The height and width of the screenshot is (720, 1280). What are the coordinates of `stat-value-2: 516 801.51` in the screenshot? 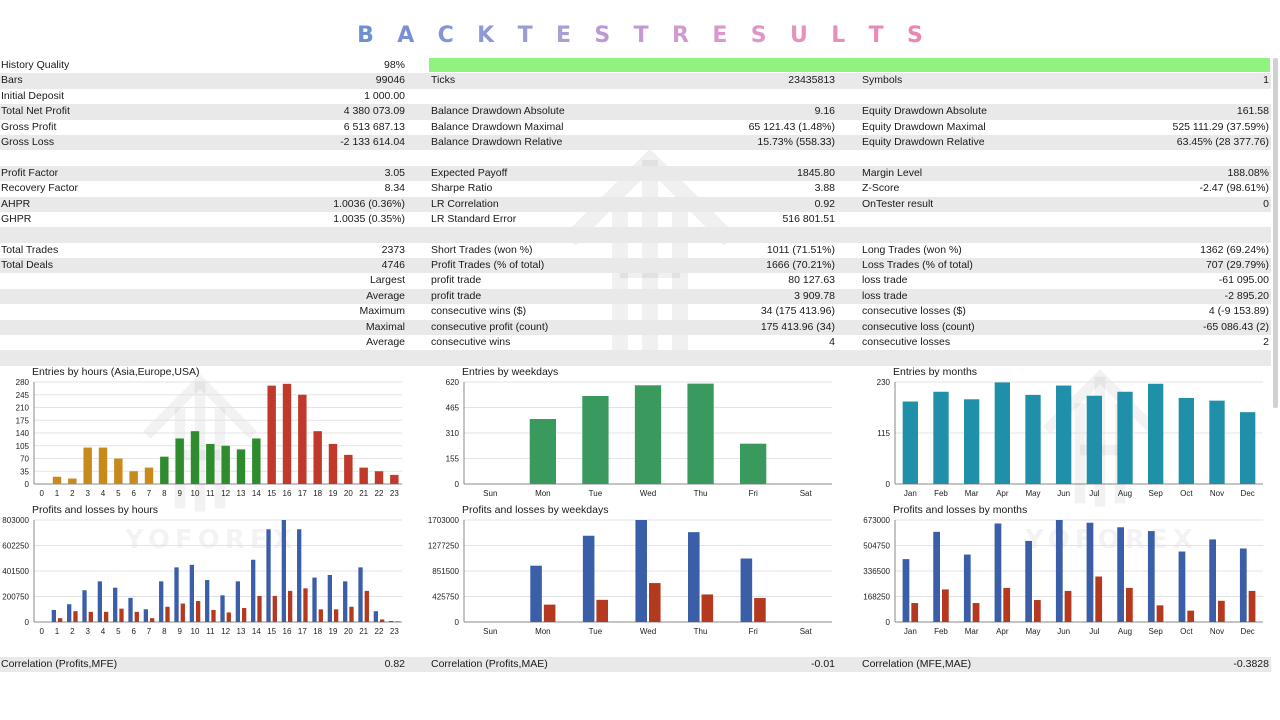 It's located at (808, 218).